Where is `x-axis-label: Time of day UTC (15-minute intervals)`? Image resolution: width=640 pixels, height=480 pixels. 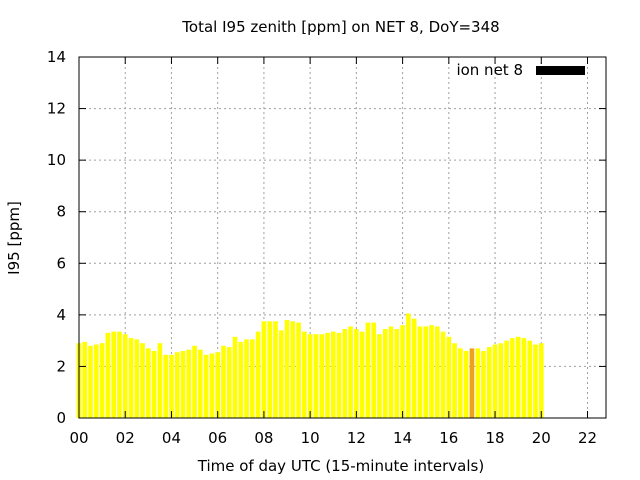 x-axis-label: Time of day UTC (15-minute intervals) is located at coordinates (340, 466).